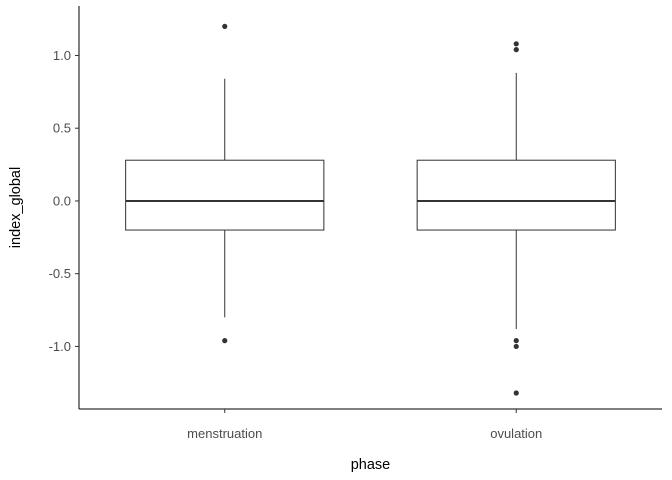 The height and width of the screenshot is (480, 672). Describe the element at coordinates (60, 273) in the screenshot. I see `y-tick-label: -0.5` at that location.